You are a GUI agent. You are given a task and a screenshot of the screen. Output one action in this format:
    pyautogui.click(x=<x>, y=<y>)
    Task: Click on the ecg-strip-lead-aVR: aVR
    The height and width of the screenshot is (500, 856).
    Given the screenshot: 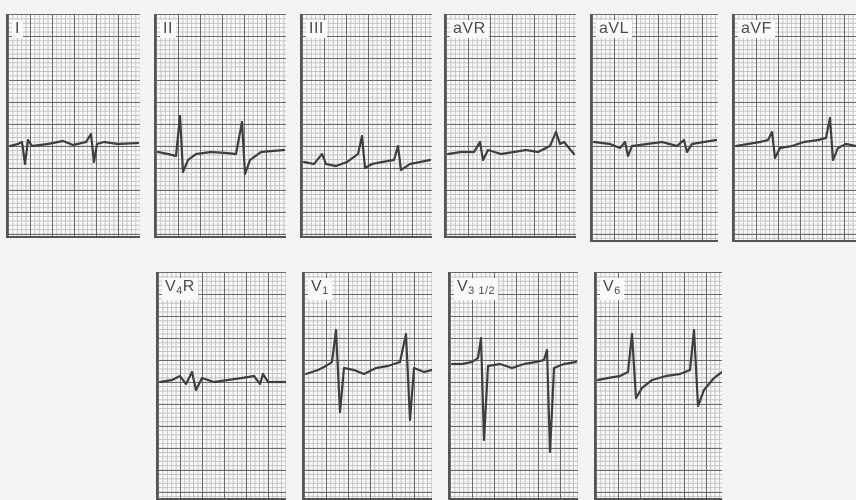 What is the action you would take?
    pyautogui.click(x=510, y=126)
    